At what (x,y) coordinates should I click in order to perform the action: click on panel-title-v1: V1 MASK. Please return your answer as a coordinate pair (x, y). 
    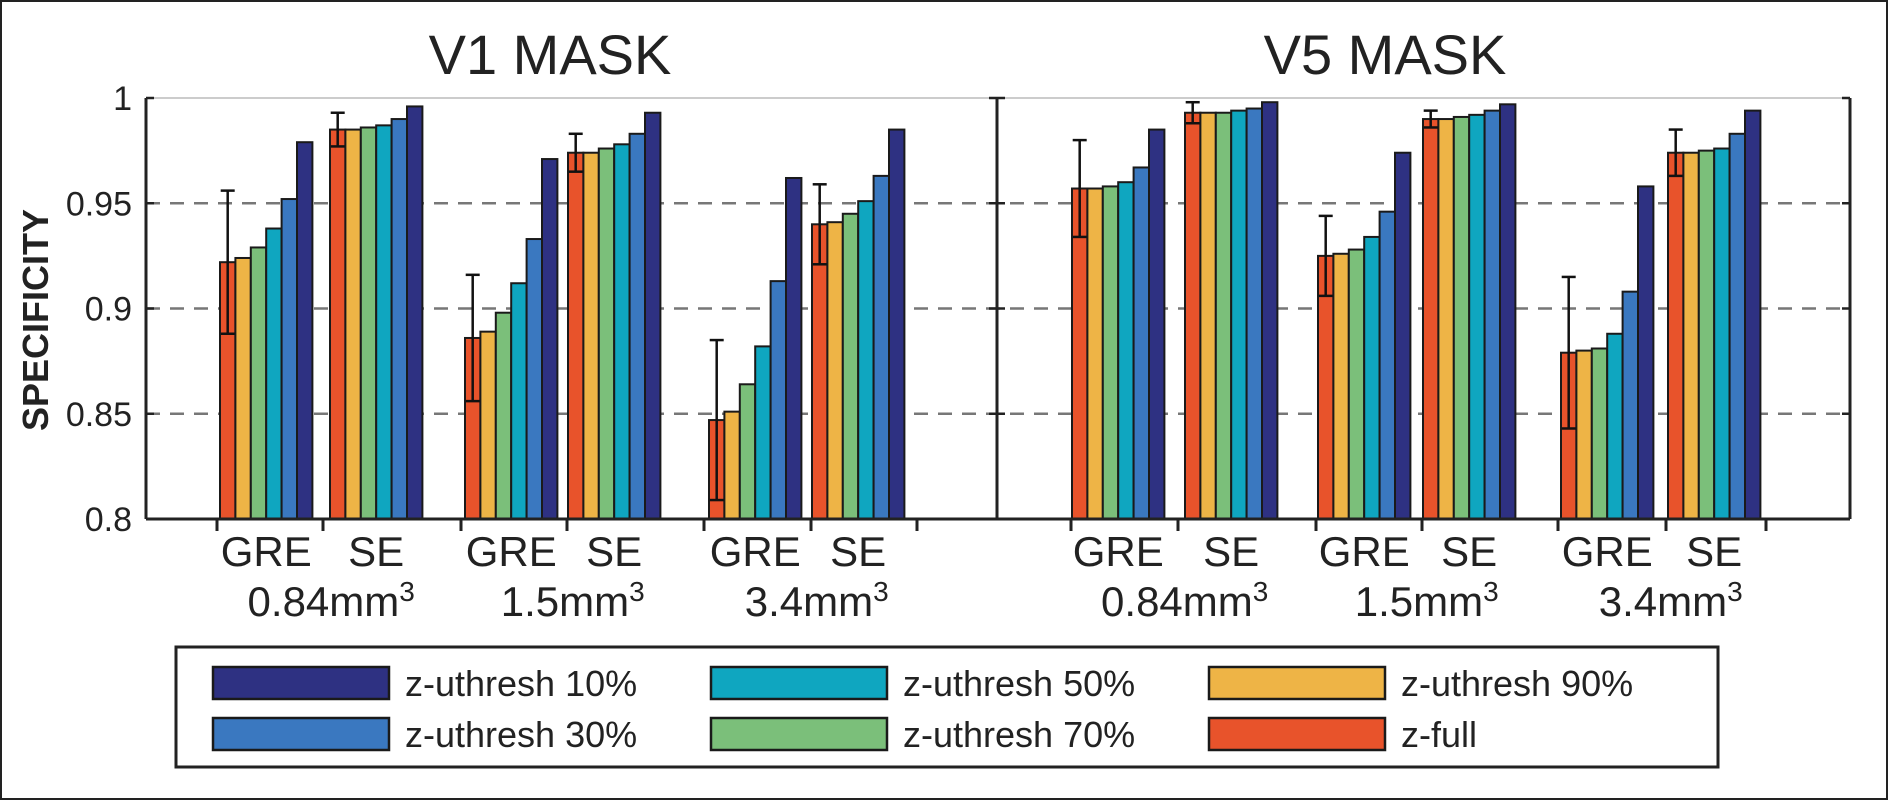
    Looking at the image, I should click on (550, 54).